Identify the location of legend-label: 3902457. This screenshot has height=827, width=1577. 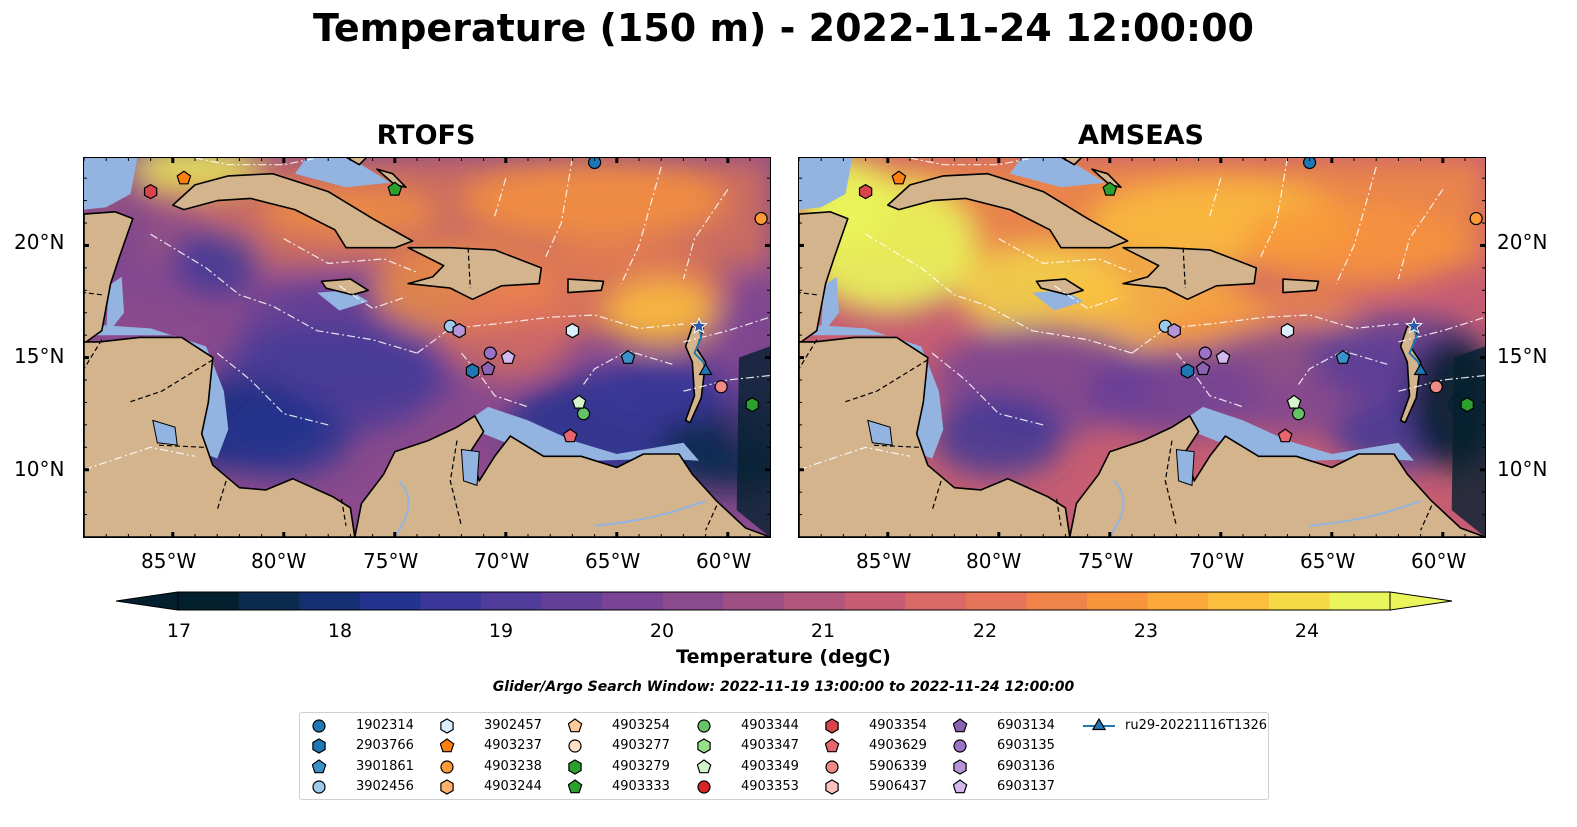
(513, 725).